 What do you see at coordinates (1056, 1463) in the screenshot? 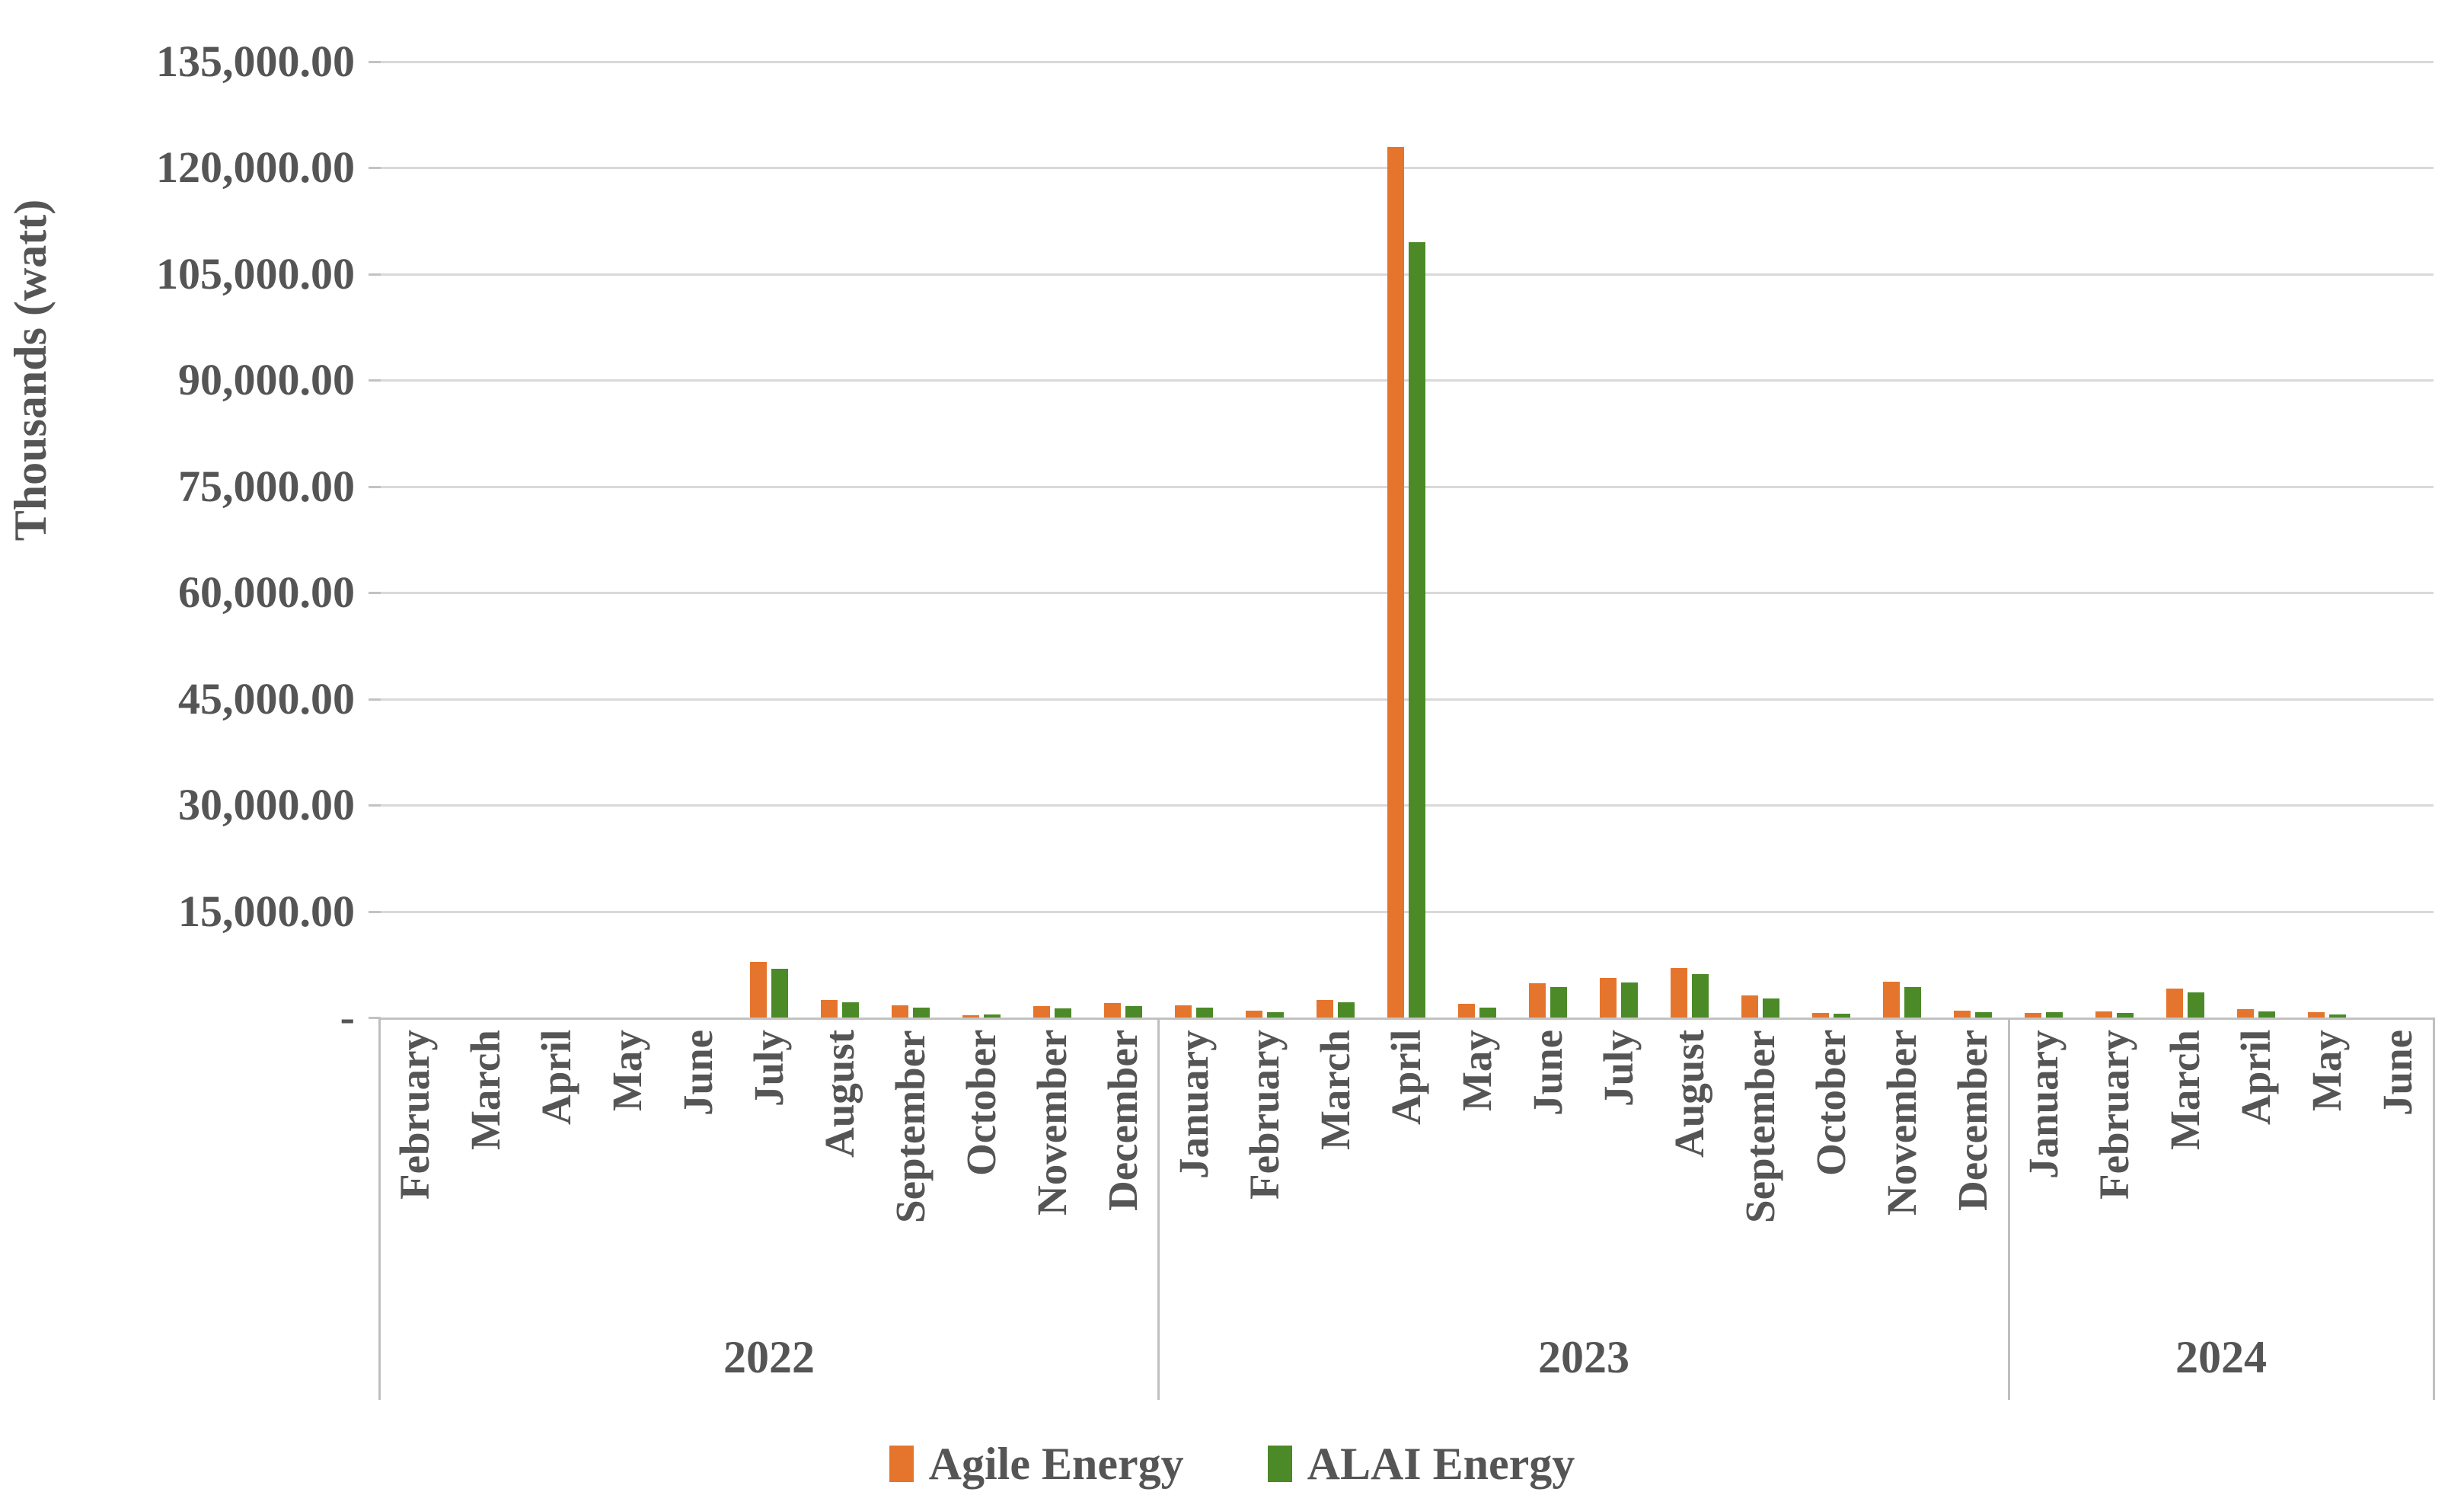
I see `legend-label: Agile Energy` at bounding box center [1056, 1463].